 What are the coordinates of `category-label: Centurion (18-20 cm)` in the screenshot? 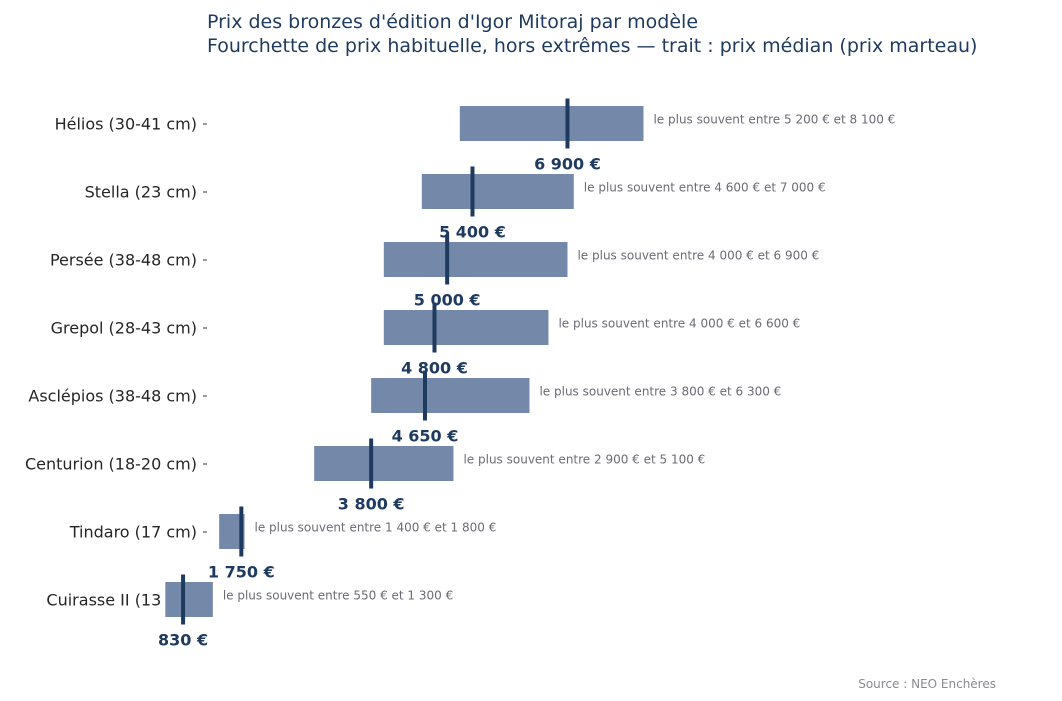 It's located at (111, 464).